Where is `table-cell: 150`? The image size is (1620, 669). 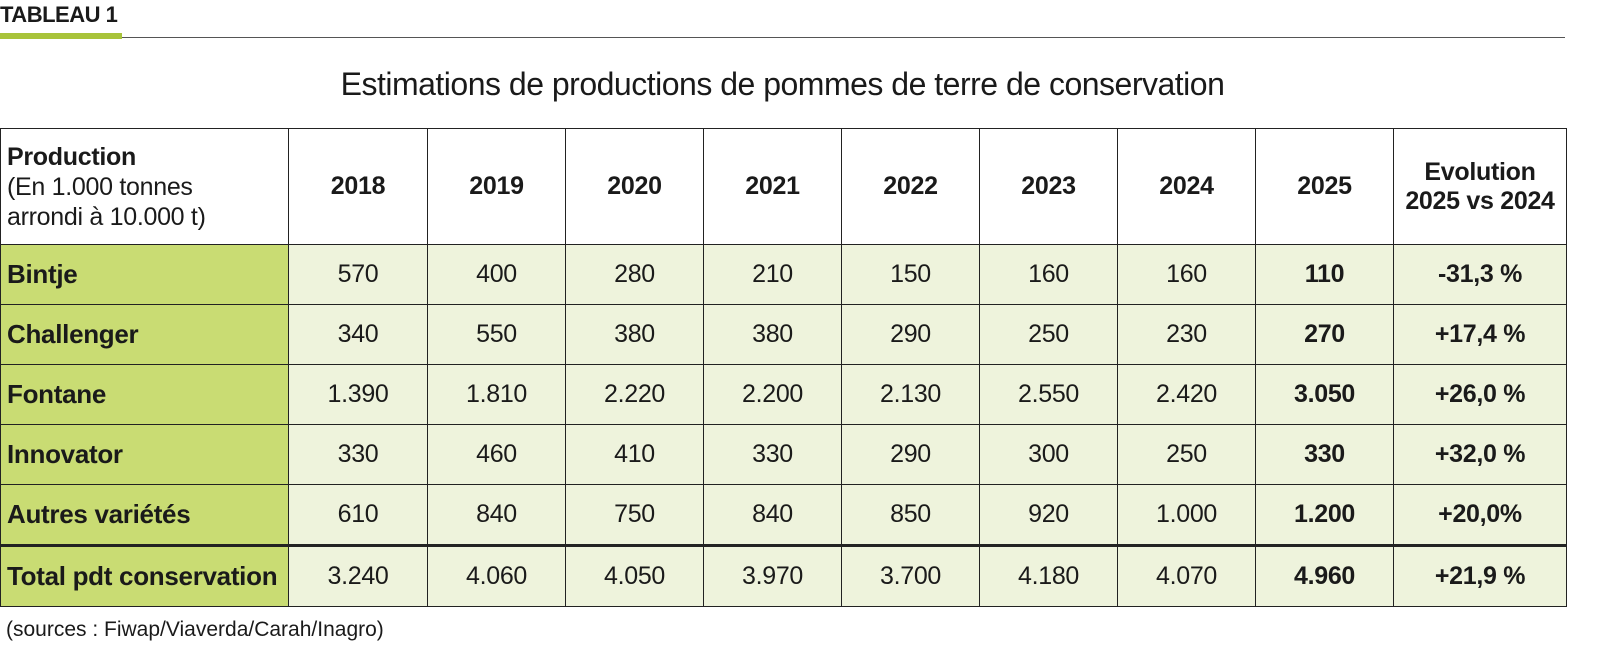 table-cell: 150 is located at coordinates (910, 274).